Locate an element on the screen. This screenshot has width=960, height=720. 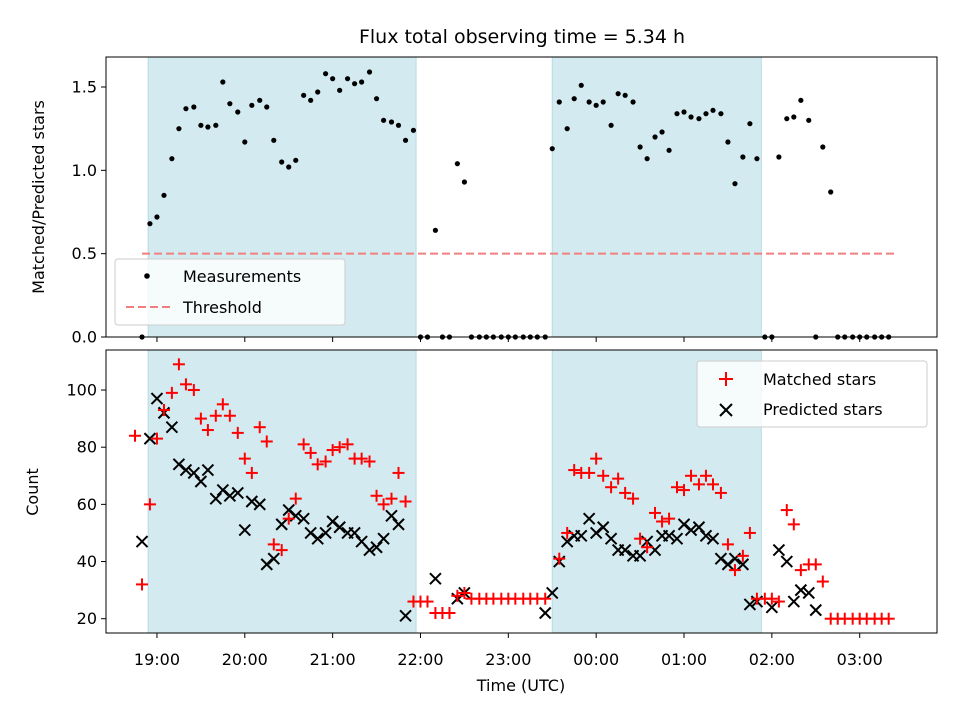
ratio-y-tick-label: 1.5 is located at coordinates (84, 87).